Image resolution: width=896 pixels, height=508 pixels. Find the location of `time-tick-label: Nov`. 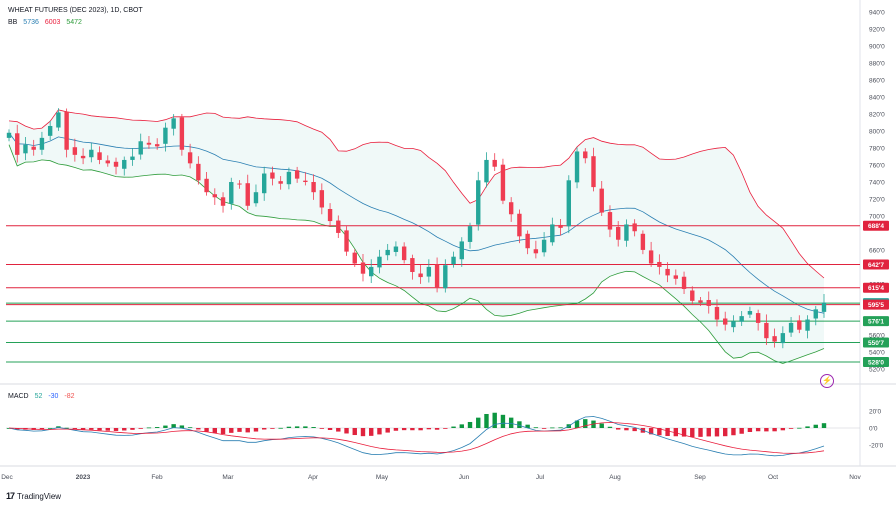

time-tick-label: Nov is located at coordinates (855, 477).